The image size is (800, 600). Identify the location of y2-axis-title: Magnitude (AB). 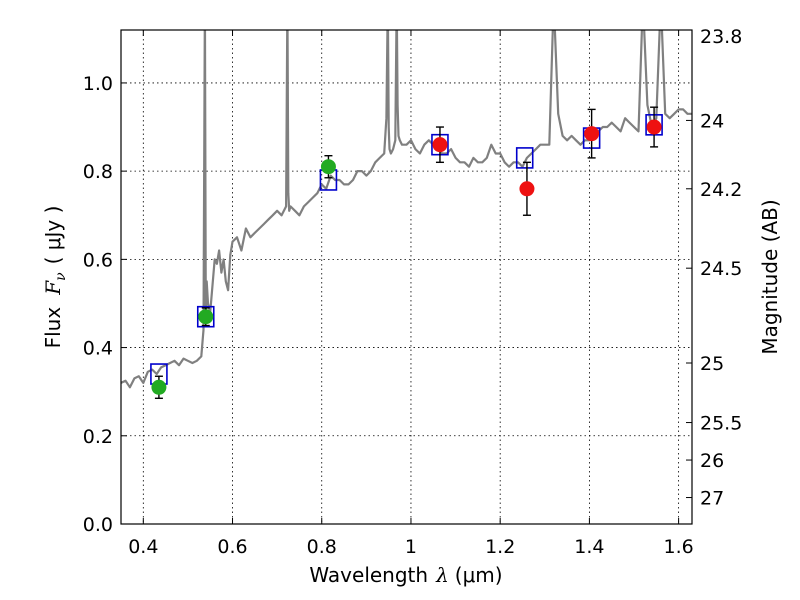
(770, 276).